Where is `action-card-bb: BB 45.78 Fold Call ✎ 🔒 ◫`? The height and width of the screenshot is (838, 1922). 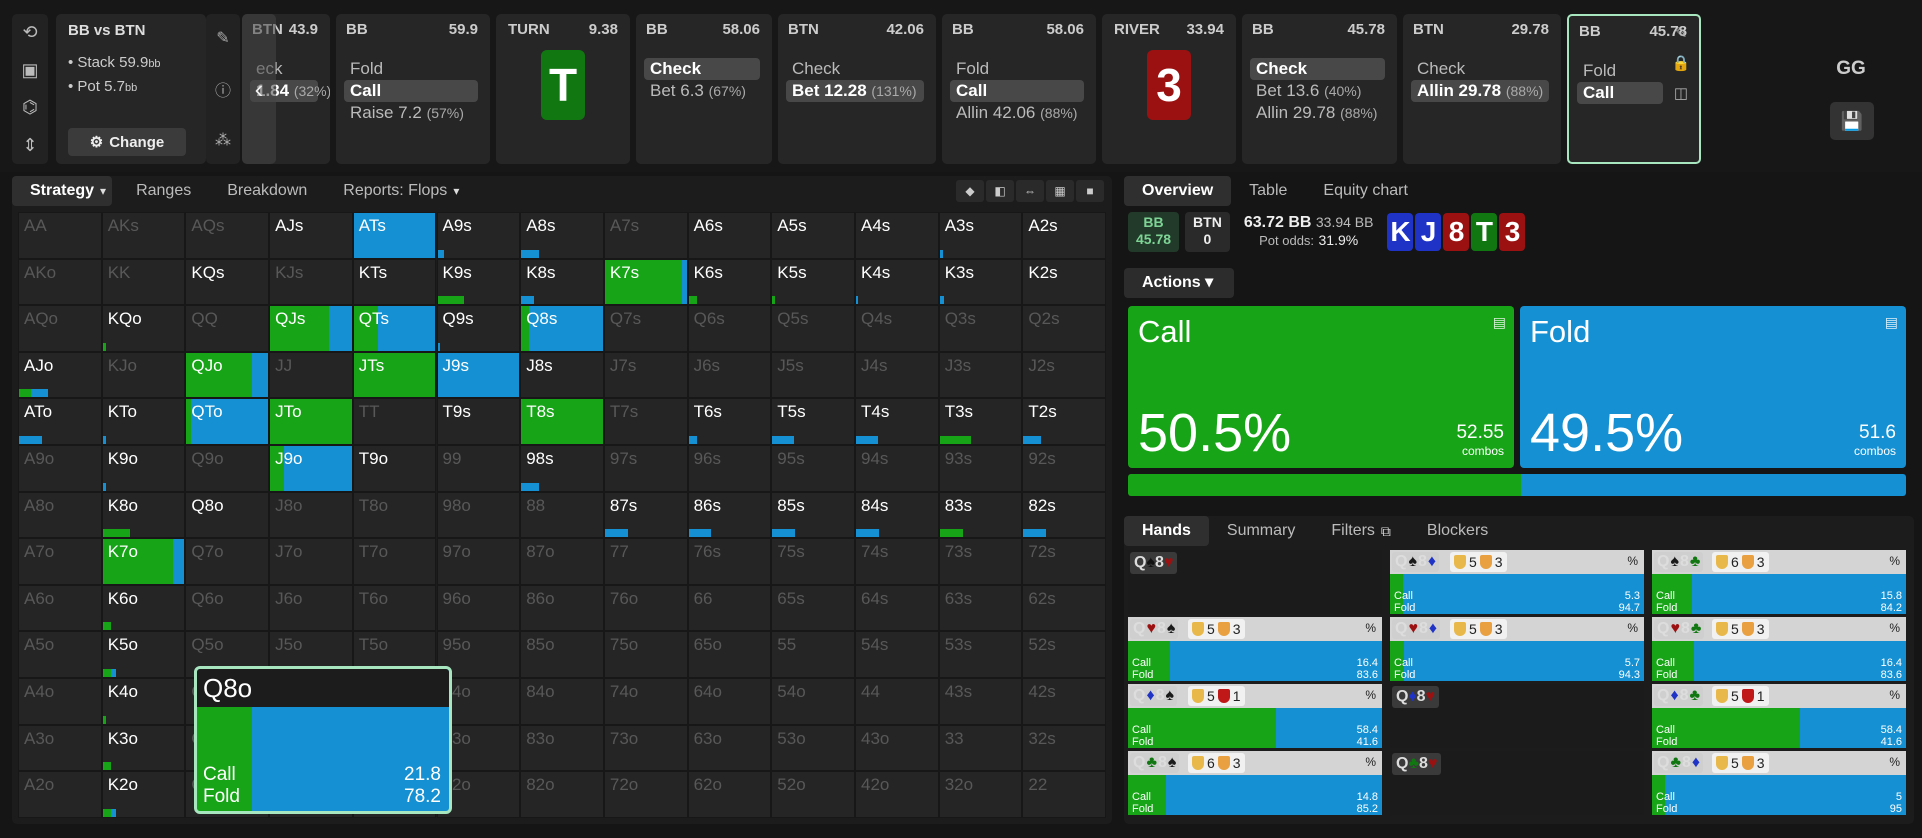 action-card-bb: BB 45.78 Fold Call ✎ 🔒 ◫ is located at coordinates (1634, 89).